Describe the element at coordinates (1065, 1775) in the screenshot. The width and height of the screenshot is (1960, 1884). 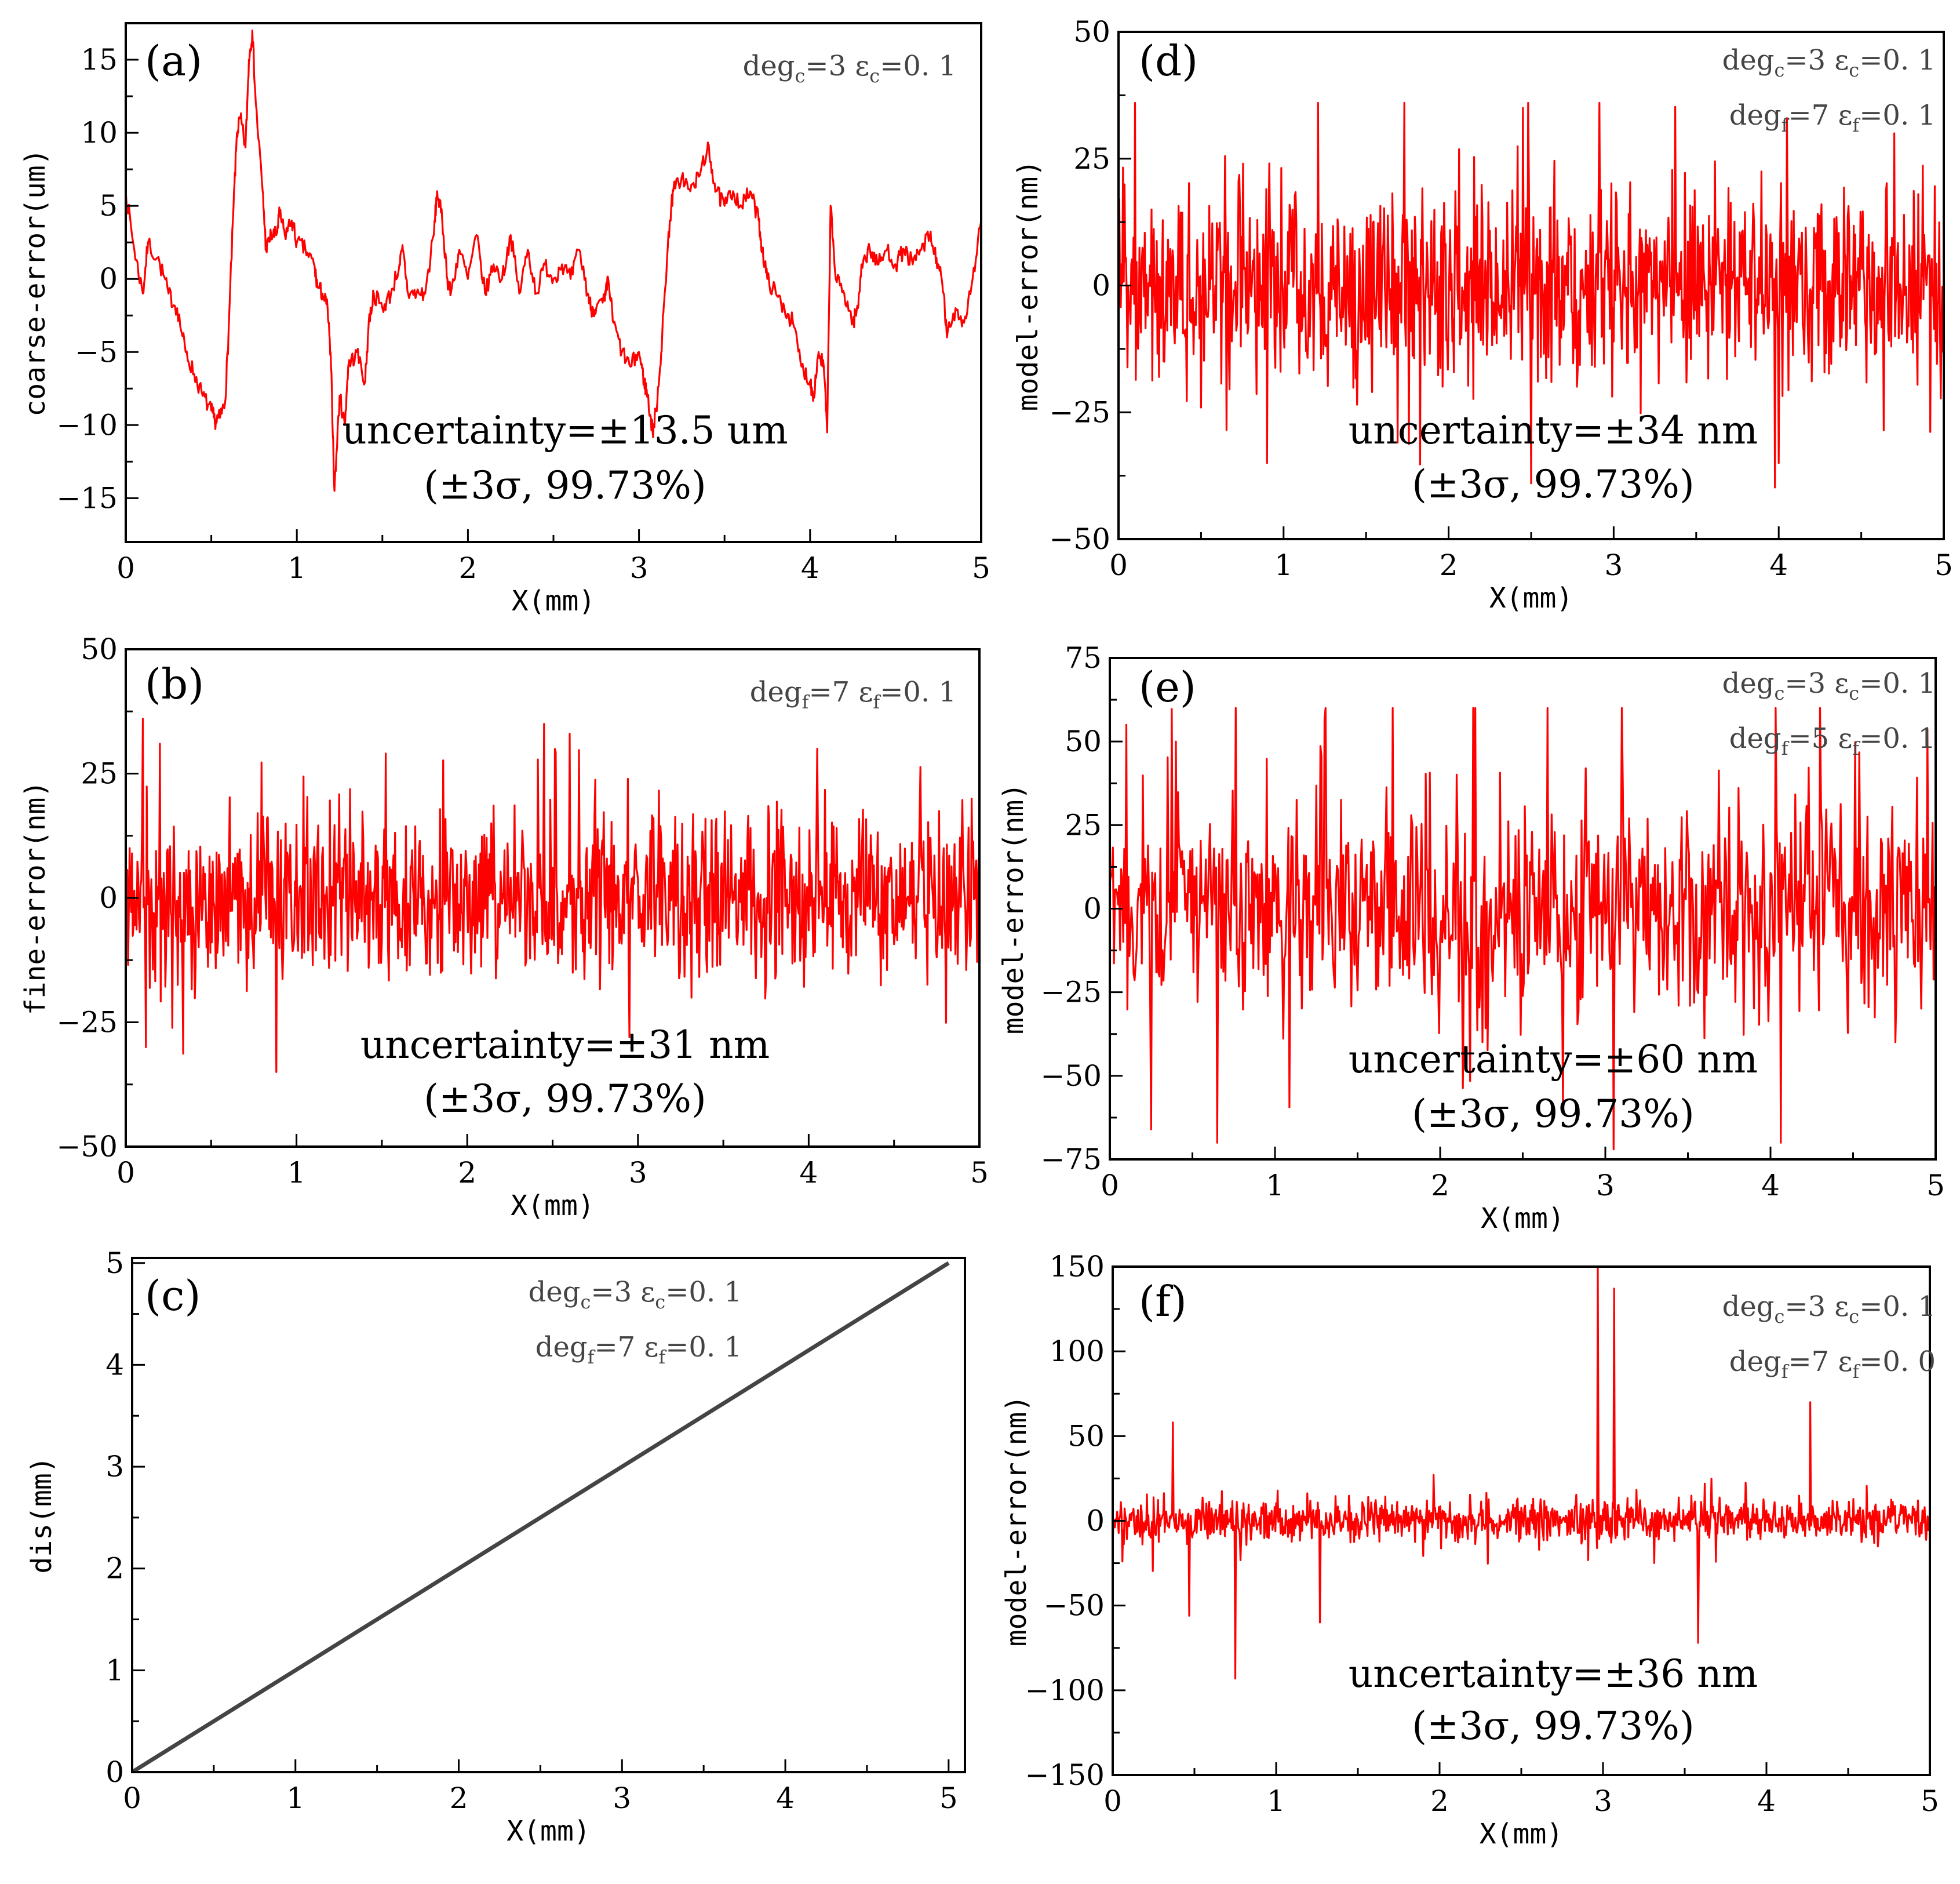
I see `y-tick-label: −150` at that location.